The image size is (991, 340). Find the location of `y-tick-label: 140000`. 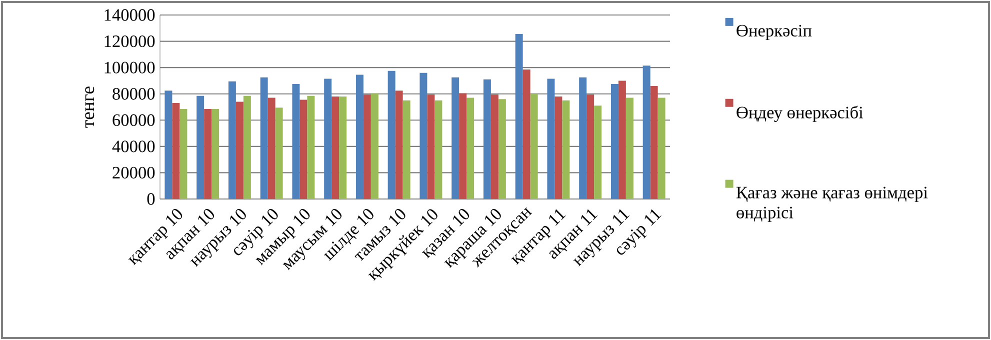

y-tick-label: 140000 is located at coordinates (129, 15).